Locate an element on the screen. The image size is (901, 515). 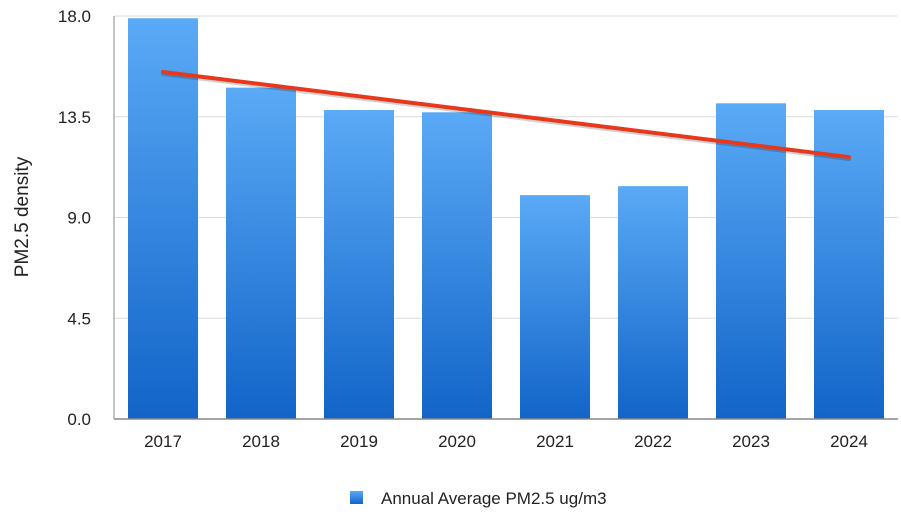
y-tick-label: 0.0 is located at coordinates (79, 419).